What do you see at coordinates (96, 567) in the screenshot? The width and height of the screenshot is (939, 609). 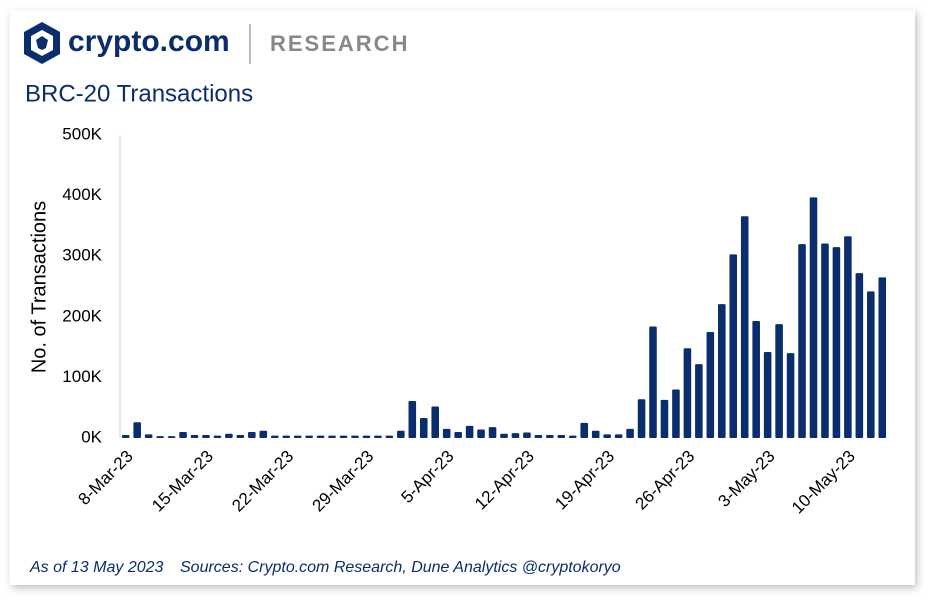 I see `note: As of 13 May 2023` at bounding box center [96, 567].